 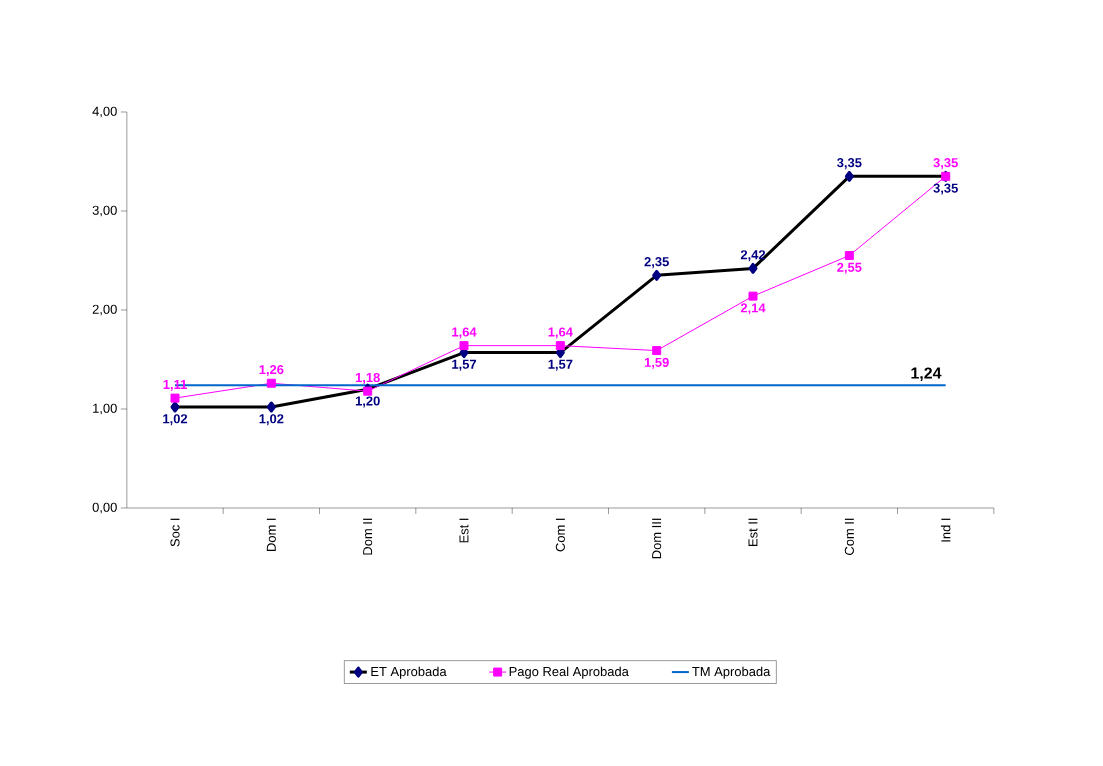 I want to click on x-tick-label: Com II, so click(x=849, y=536).